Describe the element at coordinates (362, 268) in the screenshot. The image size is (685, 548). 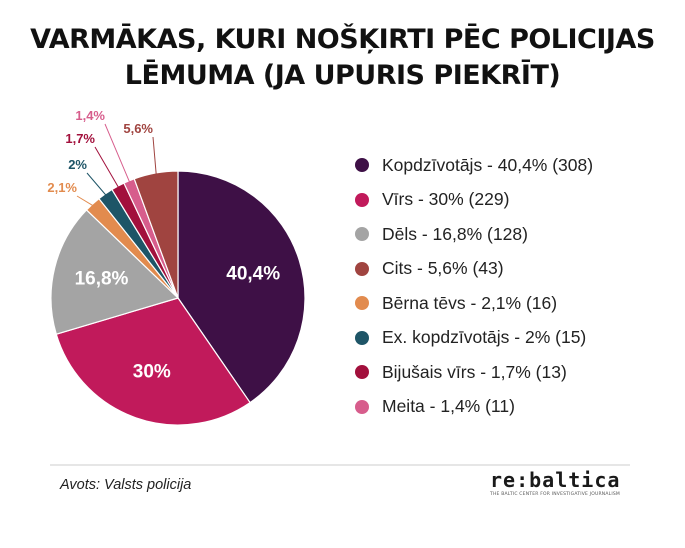
I see `legend-swatch-cits` at that location.